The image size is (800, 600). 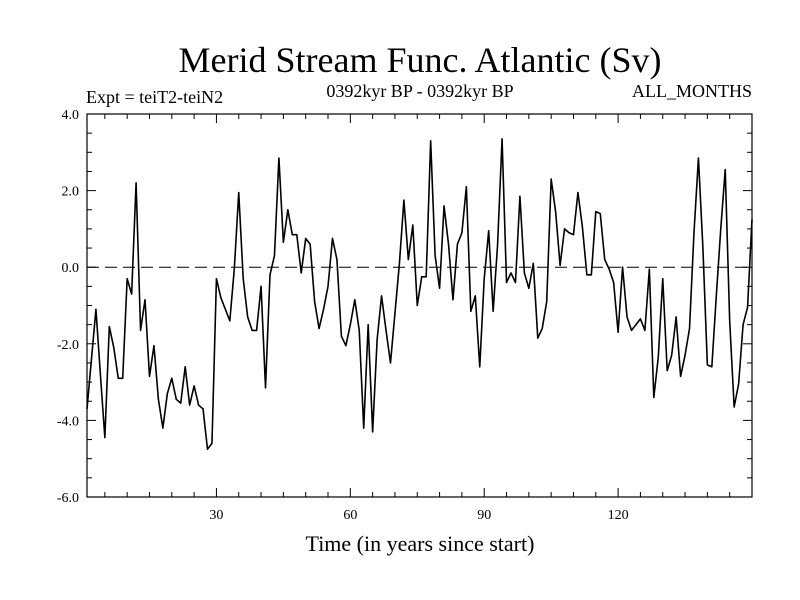 I want to click on x-tick-label: 120, so click(x=618, y=515).